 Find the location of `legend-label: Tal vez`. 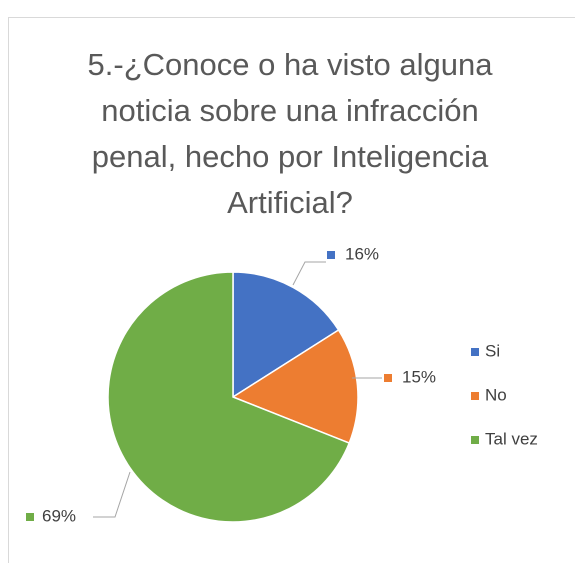

legend-label: Tal vez is located at coordinates (511, 438).